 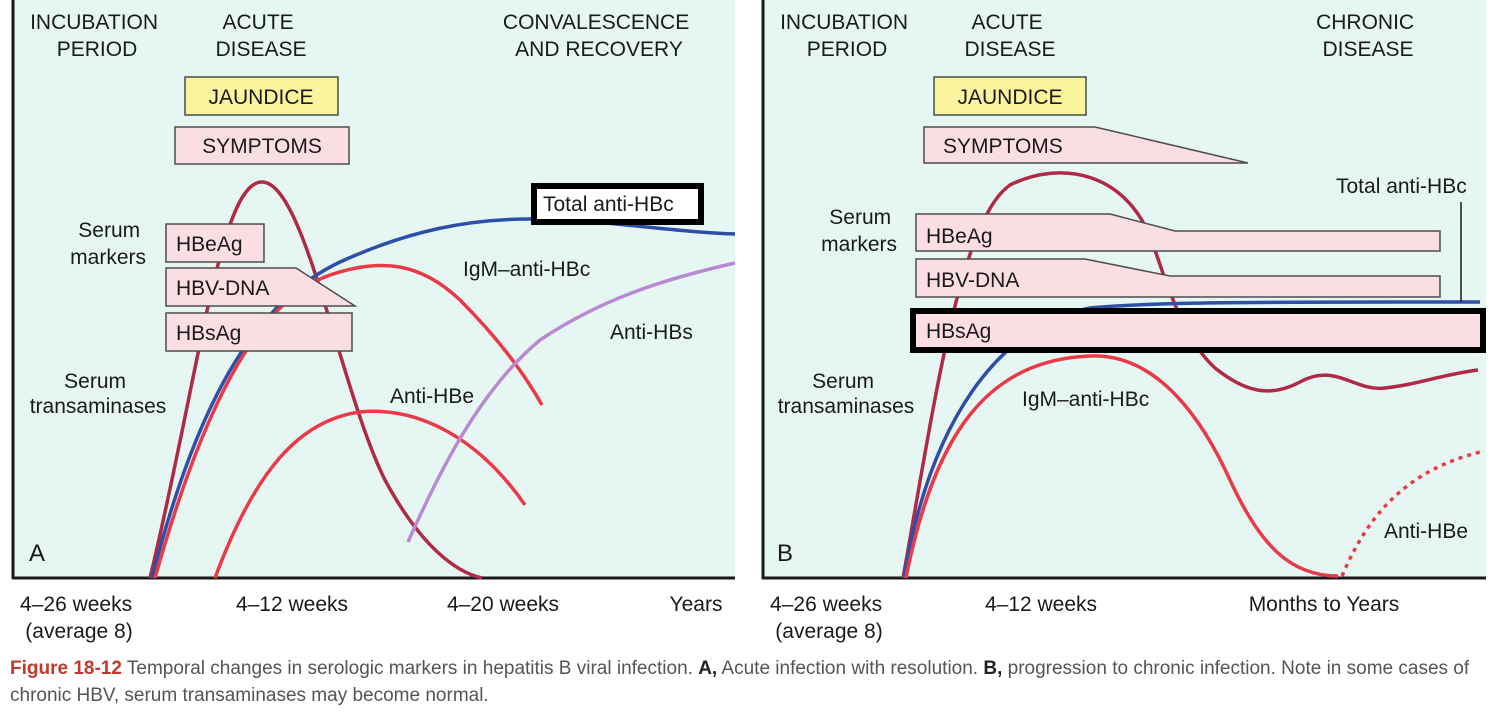 I want to click on panel-a-phase-acute: ACUTE DISEASE, so click(x=260, y=36).